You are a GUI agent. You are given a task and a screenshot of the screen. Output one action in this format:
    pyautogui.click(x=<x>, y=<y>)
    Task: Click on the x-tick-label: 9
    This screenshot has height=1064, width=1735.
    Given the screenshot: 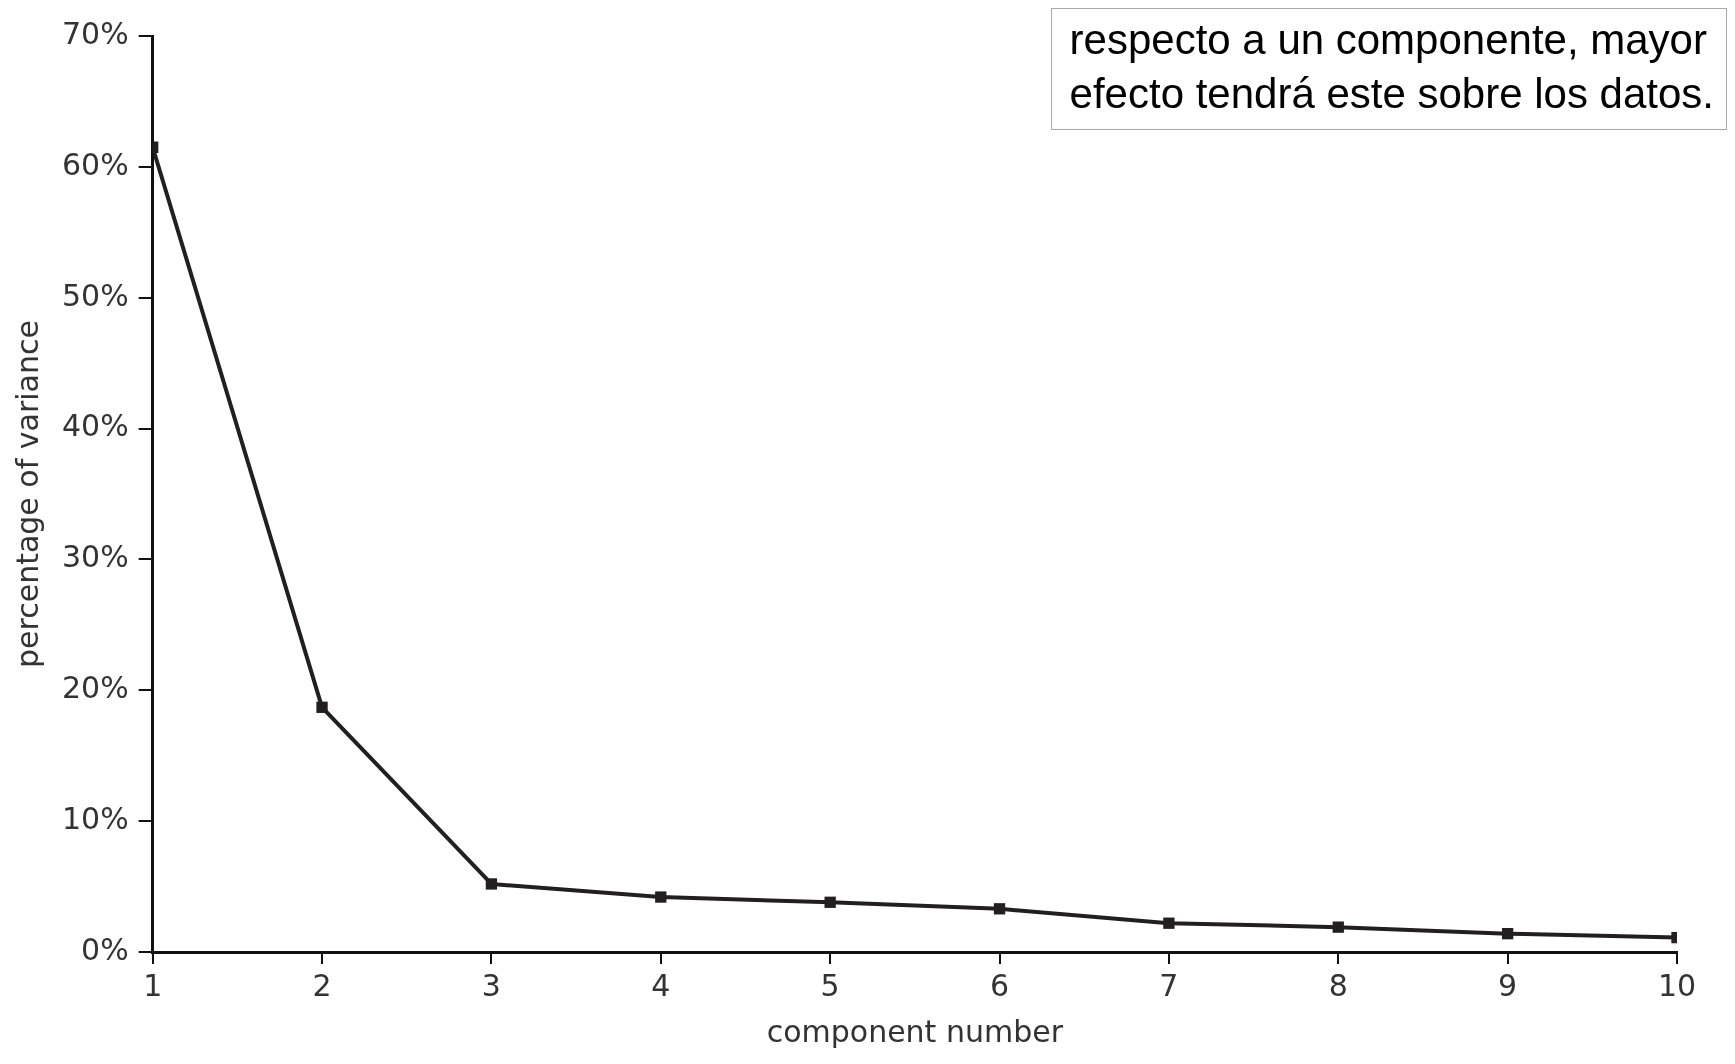 What is the action you would take?
    pyautogui.click(x=1508, y=985)
    